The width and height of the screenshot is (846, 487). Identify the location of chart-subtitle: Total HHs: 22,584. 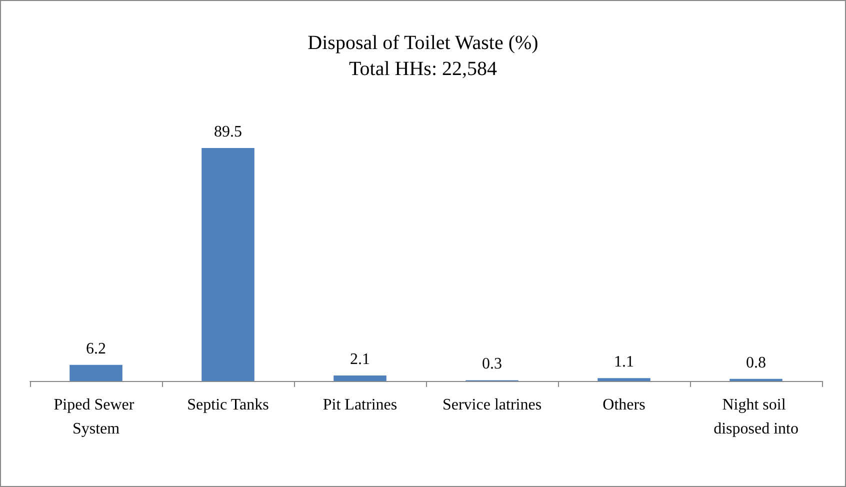
(423, 69).